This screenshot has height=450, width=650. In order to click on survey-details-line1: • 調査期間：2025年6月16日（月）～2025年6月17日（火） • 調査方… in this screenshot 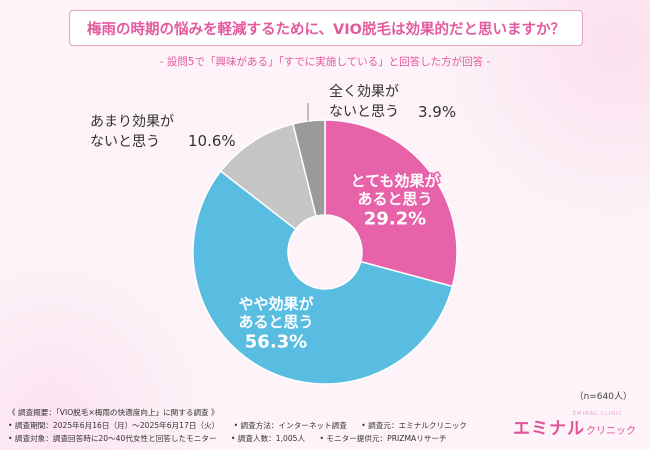, I will do `click(243, 425)`.